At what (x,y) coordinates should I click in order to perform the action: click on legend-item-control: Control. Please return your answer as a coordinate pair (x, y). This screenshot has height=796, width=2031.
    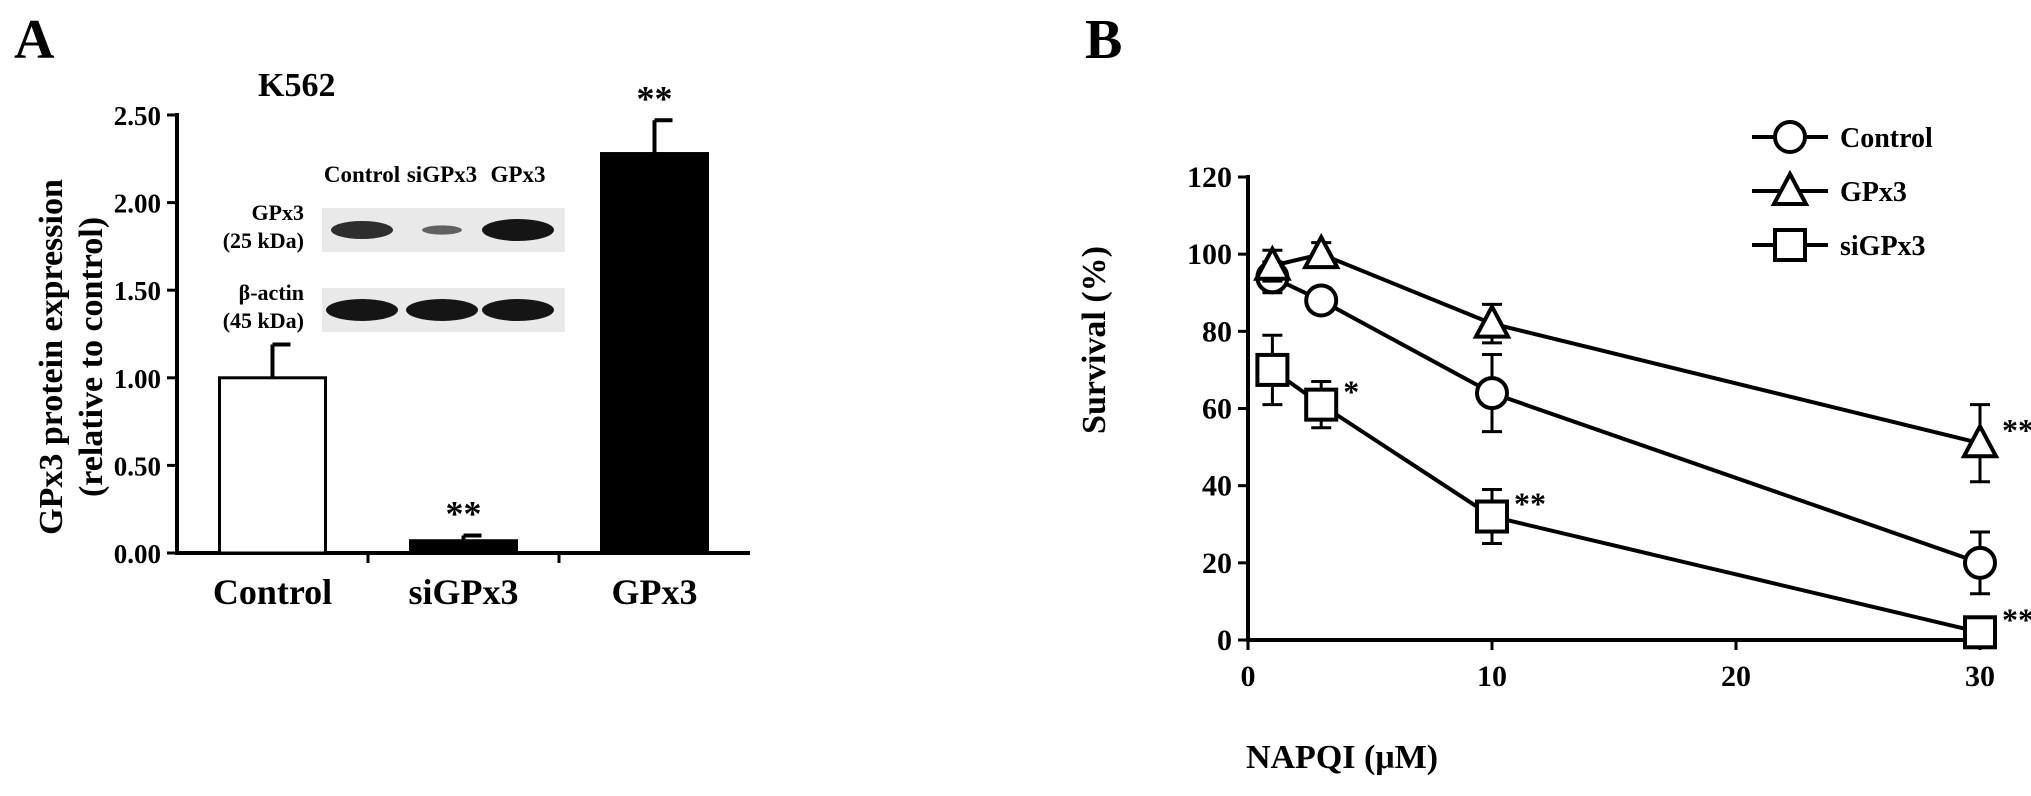
    Looking at the image, I should click on (1842, 137).